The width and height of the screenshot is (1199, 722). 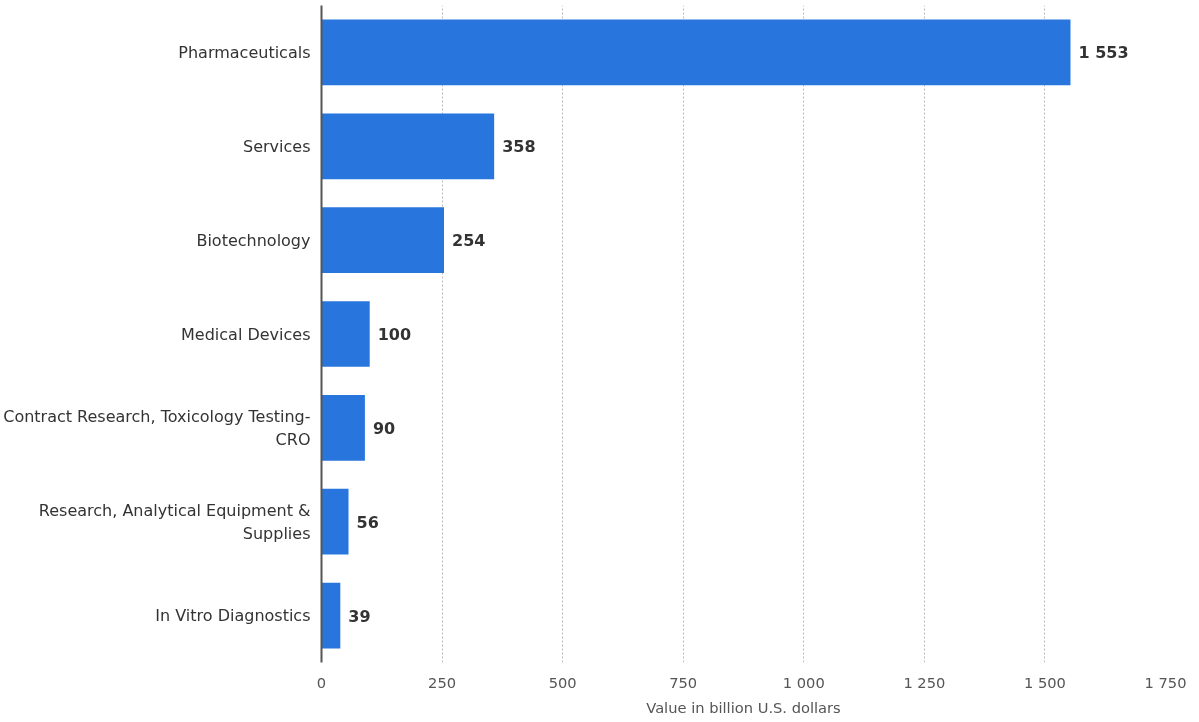 I want to click on y-tick-label: Medical Devices, so click(x=246, y=334).